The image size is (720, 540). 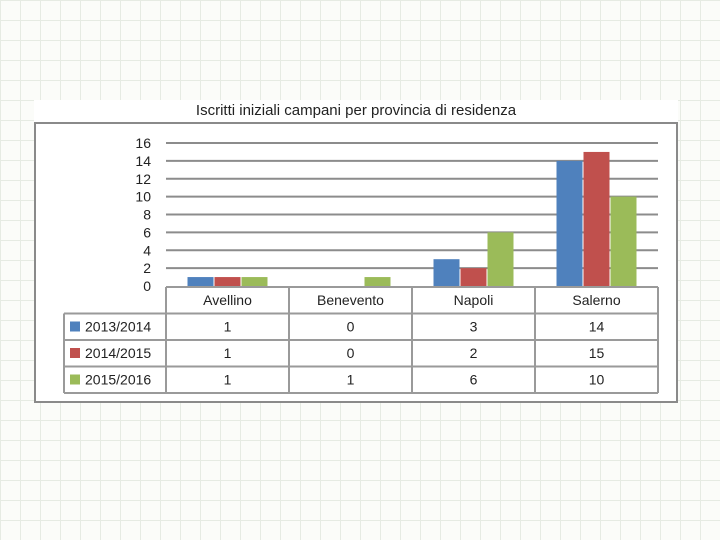 What do you see at coordinates (474, 353) in the screenshot?
I see `data-value: 2` at bounding box center [474, 353].